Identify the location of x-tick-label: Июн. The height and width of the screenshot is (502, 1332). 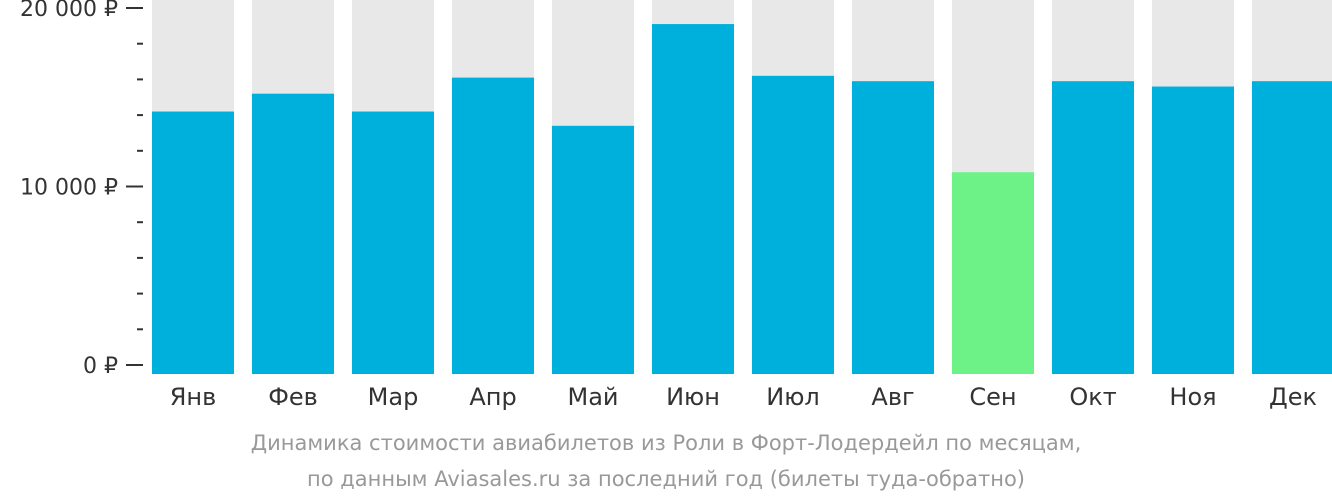
(693, 397).